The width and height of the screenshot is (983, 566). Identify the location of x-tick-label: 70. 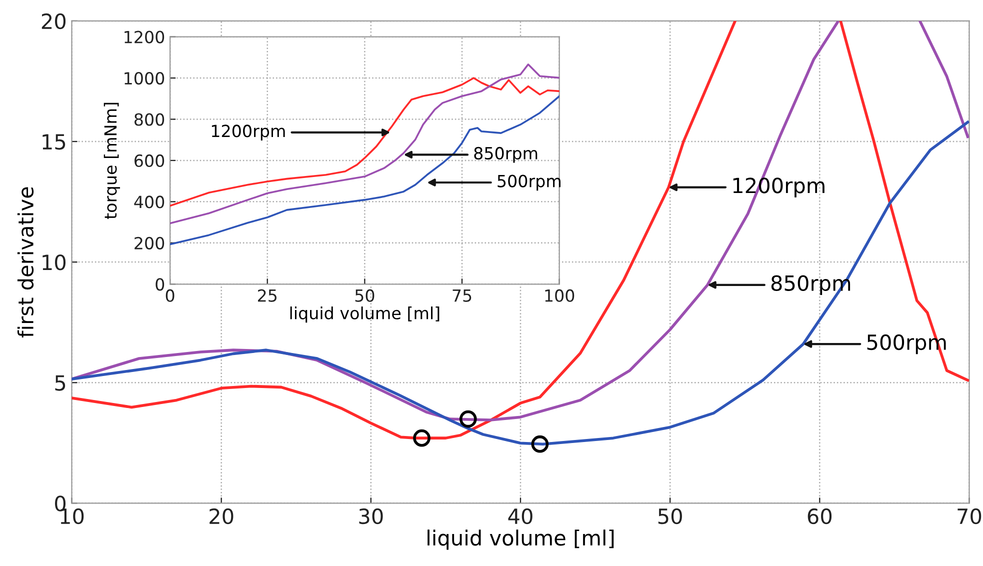
(970, 516).